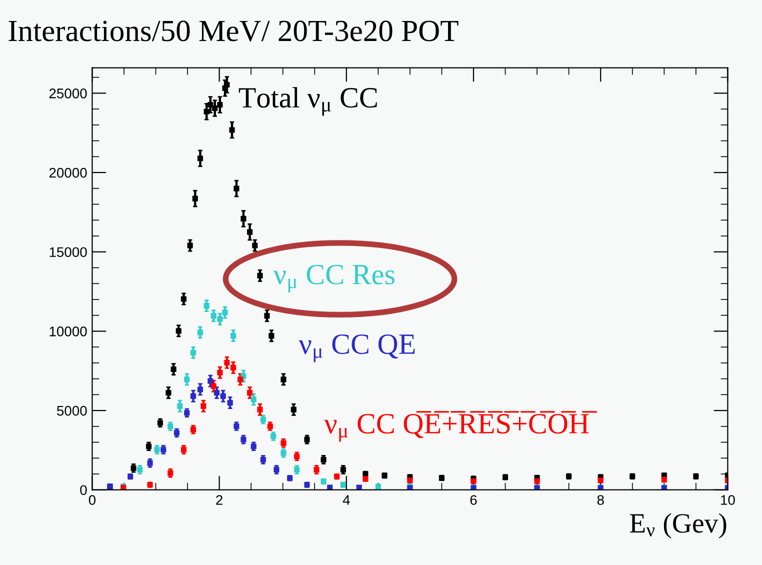 The image size is (762, 565). Describe the element at coordinates (346, 500) in the screenshot. I see `x-tick-label: 4` at that location.